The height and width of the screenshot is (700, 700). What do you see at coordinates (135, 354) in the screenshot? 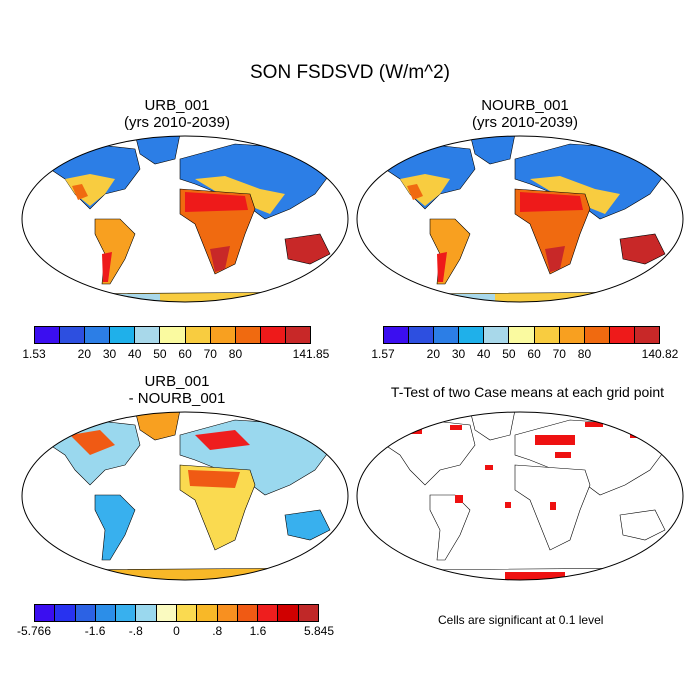
I see `urb-tick-label-3: 40` at bounding box center [135, 354].